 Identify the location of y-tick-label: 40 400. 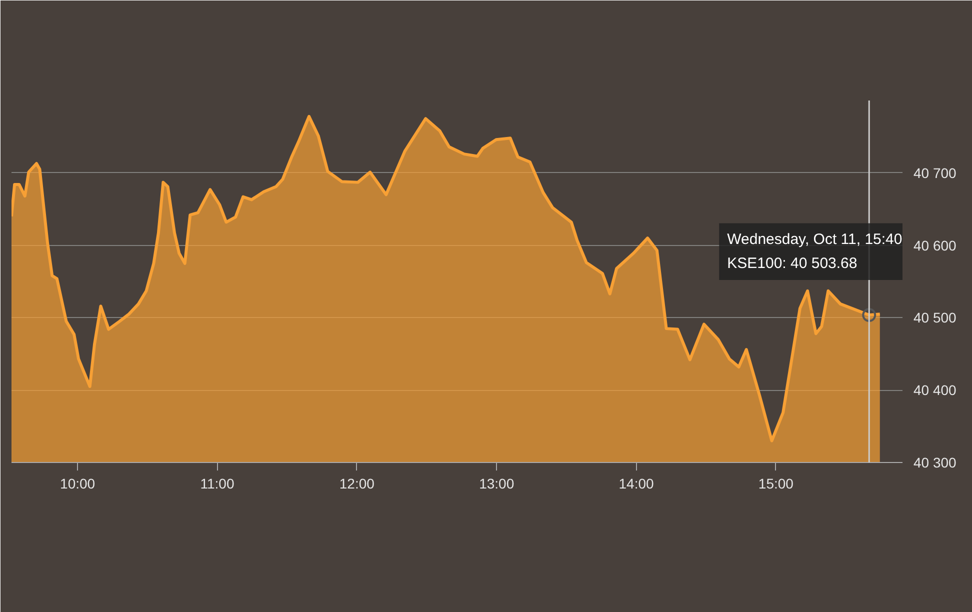
(935, 390).